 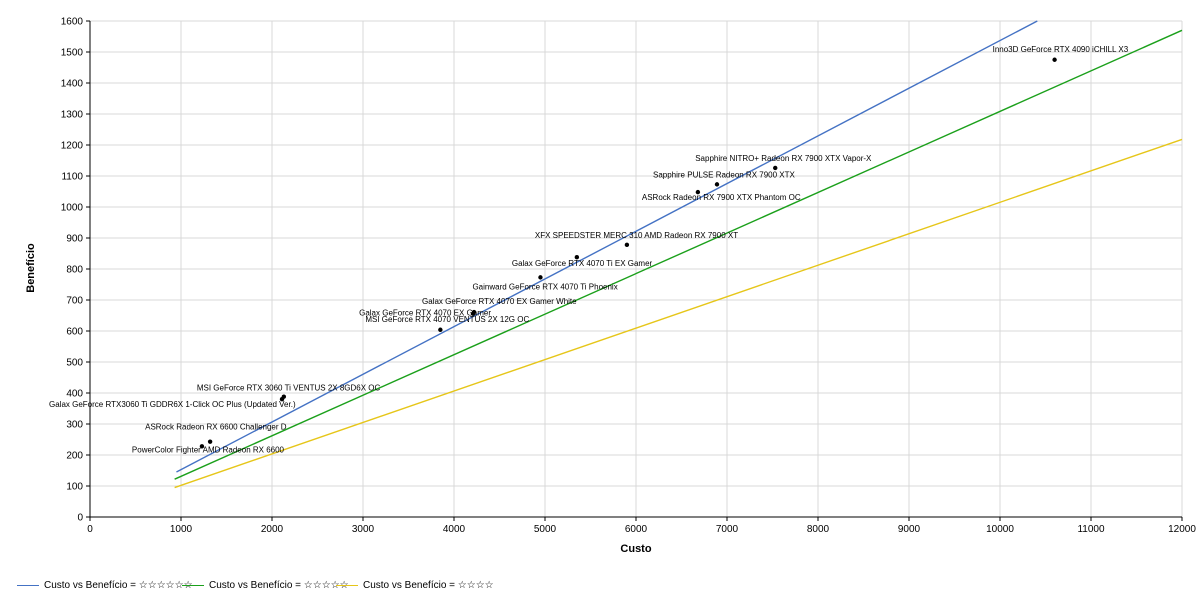 What do you see at coordinates (193, 585) in the screenshot?
I see `legend-swatch-green` at bounding box center [193, 585].